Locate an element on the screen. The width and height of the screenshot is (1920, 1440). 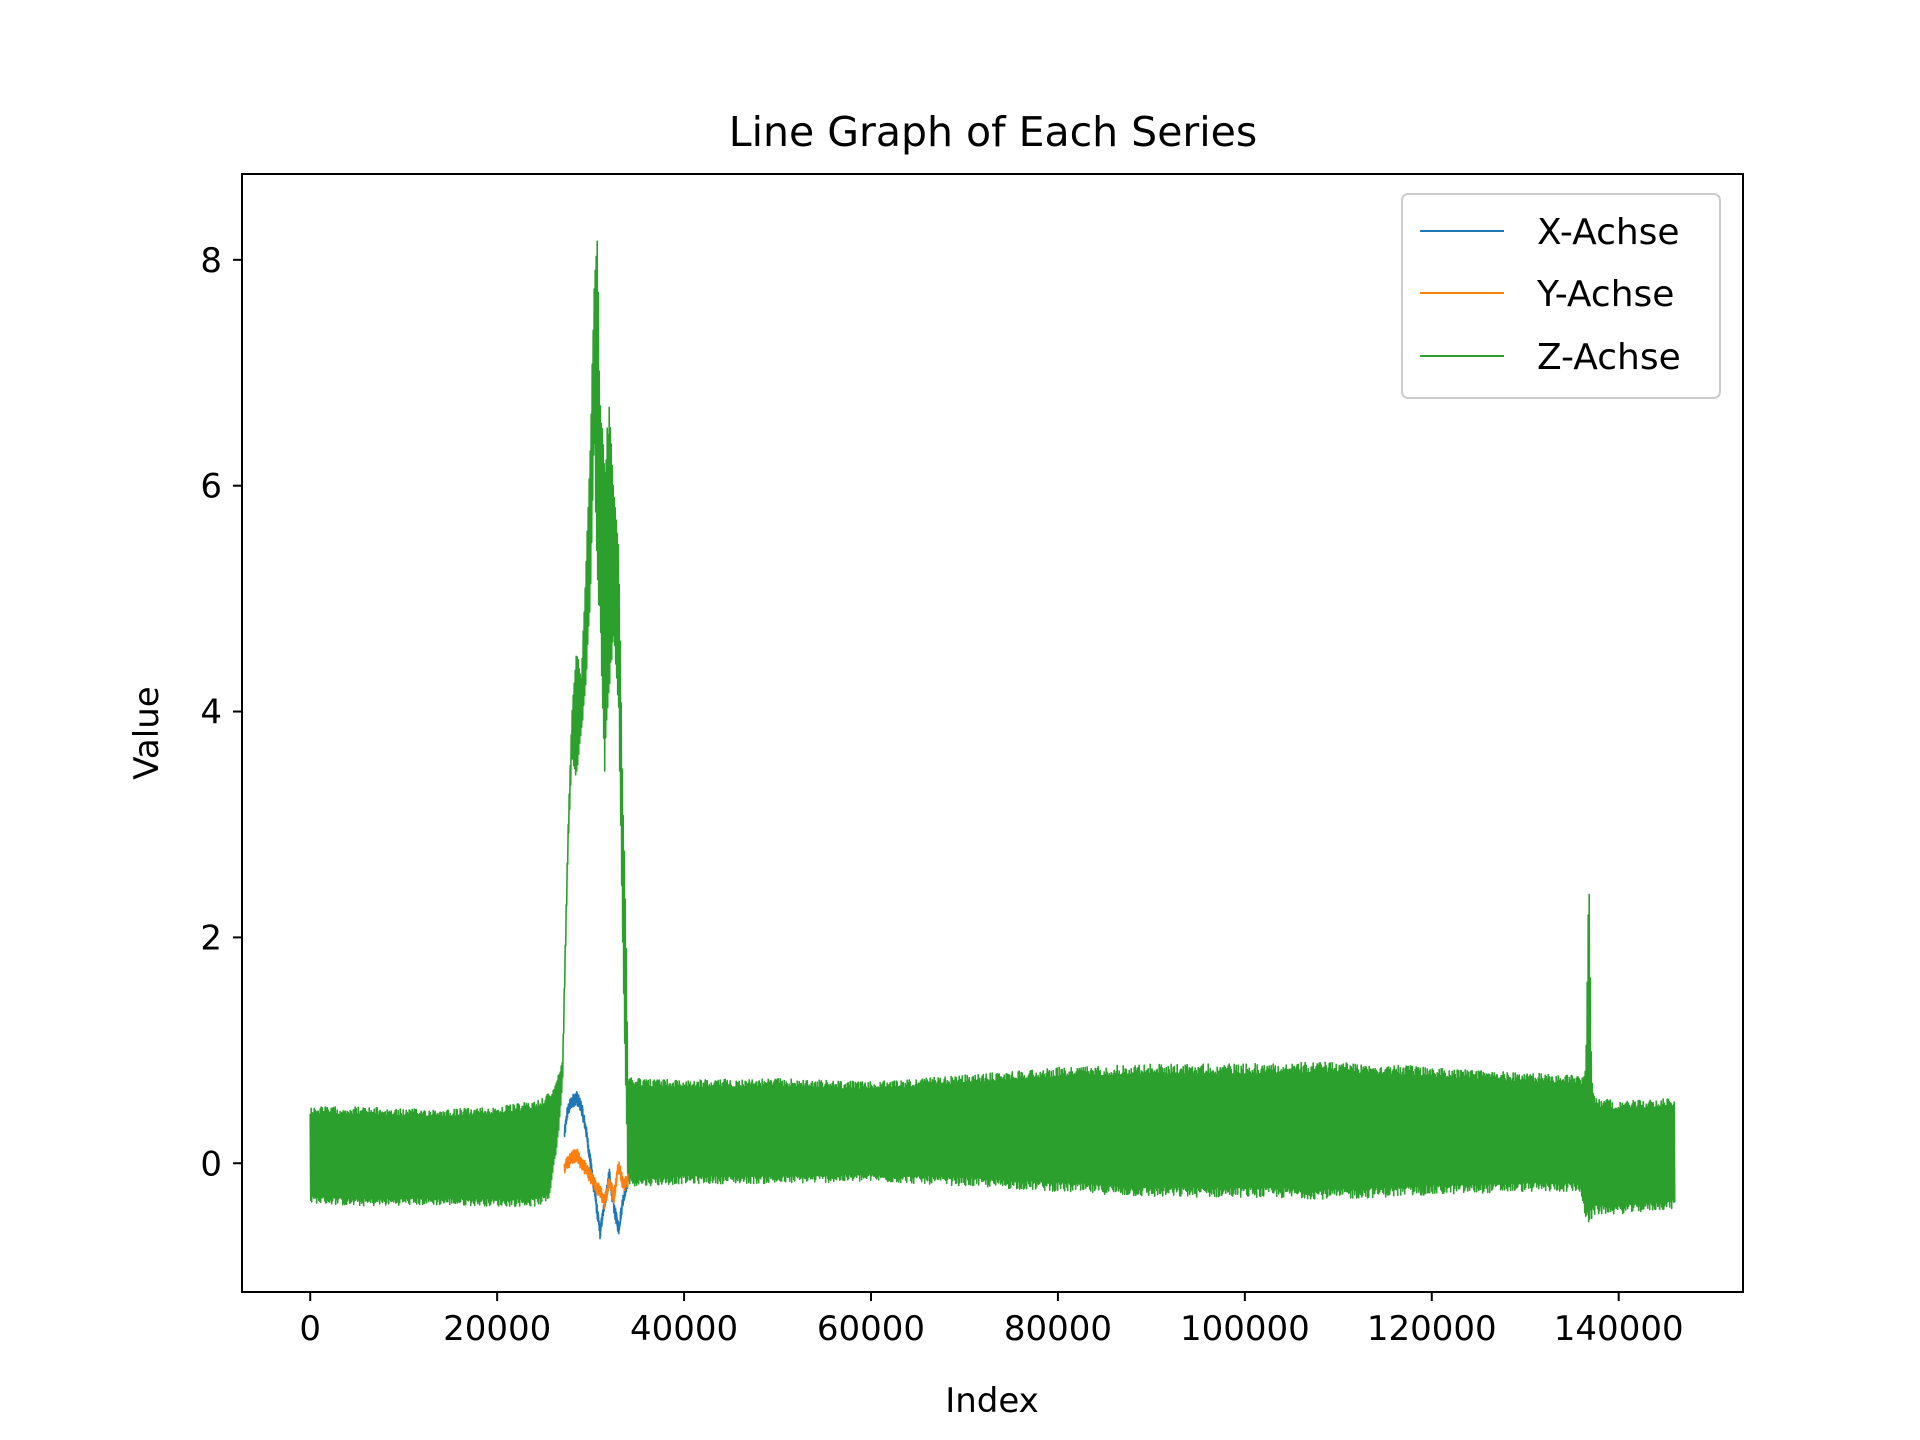
series-line-x-achse is located at coordinates (596, 1165).